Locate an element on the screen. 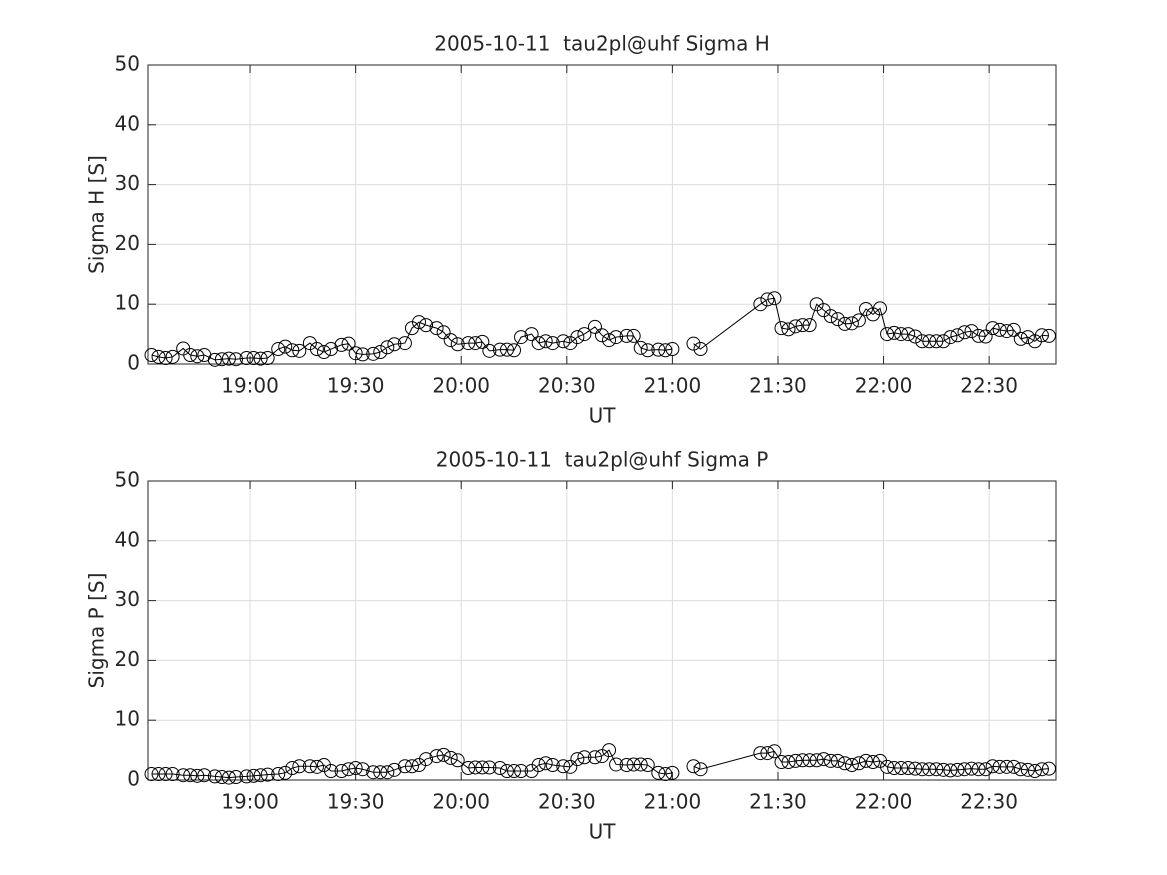 The image size is (1167, 875). x-tick-label: 21:30 is located at coordinates (778, 802).